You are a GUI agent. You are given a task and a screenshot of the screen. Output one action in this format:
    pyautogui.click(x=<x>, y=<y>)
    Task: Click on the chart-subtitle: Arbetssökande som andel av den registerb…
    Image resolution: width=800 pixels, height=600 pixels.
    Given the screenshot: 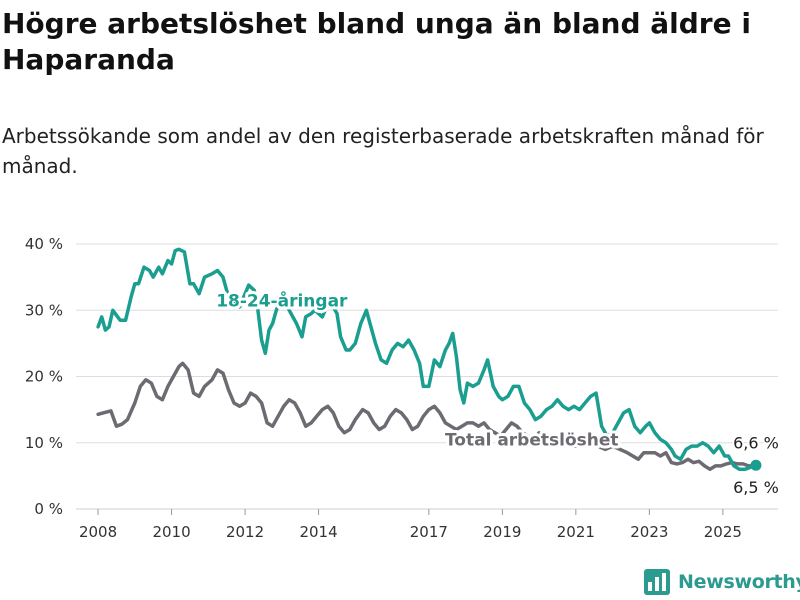 What is the action you would take?
    pyautogui.click(x=383, y=151)
    